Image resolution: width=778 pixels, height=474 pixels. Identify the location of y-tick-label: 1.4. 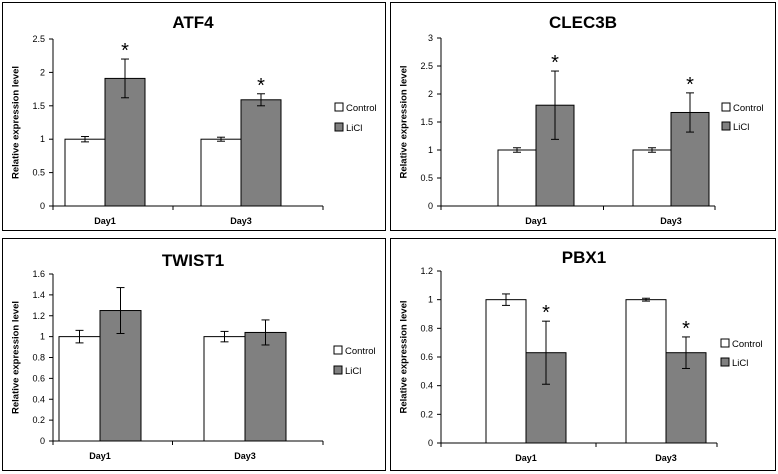
(38, 295).